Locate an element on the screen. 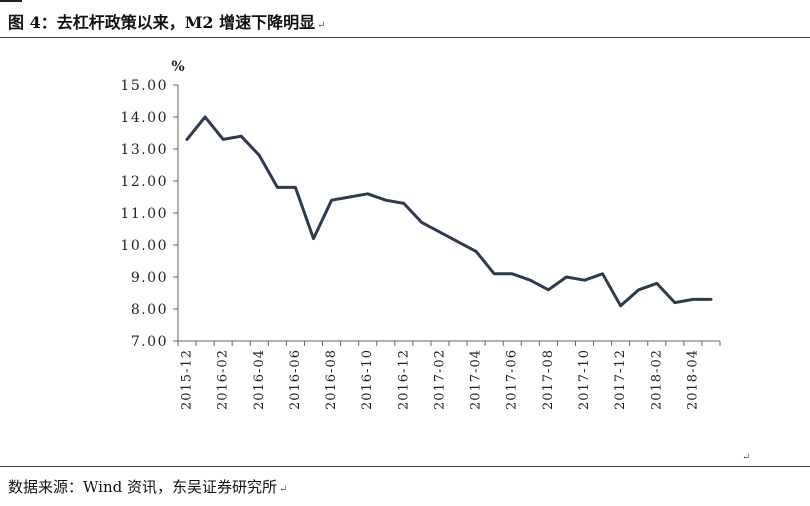 The image size is (810, 506). x-tick-label: 2017-12 is located at coordinates (620, 379).